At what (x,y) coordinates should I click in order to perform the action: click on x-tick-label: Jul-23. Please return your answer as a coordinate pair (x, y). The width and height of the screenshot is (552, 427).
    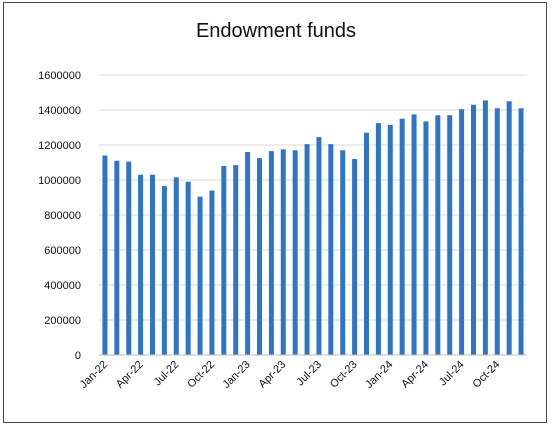
    Looking at the image, I should click on (309, 374).